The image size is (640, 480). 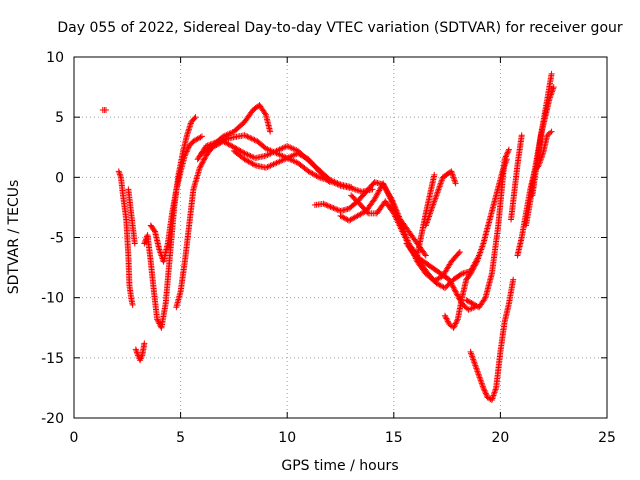 What do you see at coordinates (57, 239) in the screenshot?
I see `y-tick-label: -5` at bounding box center [57, 239].